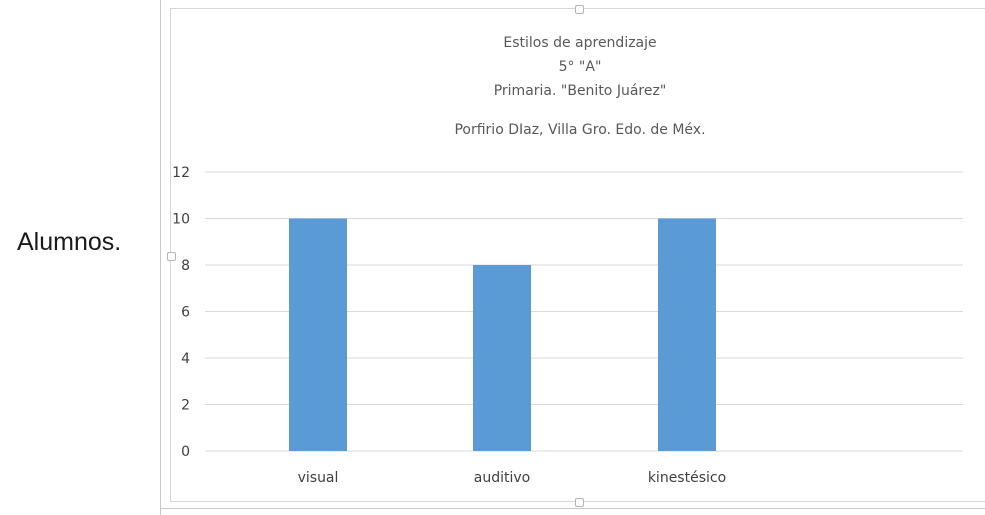  What do you see at coordinates (502, 478) in the screenshot?
I see `x-tick-label: auditivo` at bounding box center [502, 478].